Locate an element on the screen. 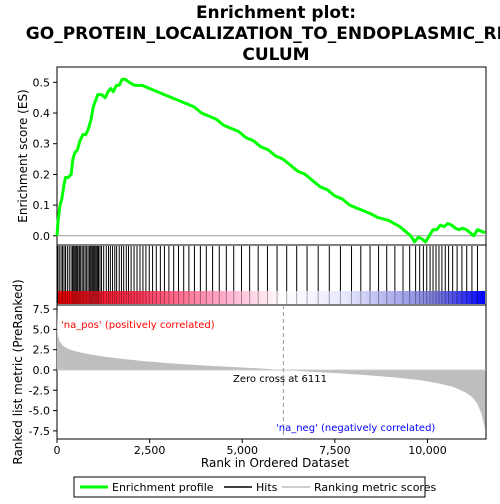 The height and width of the screenshot is (504, 500). zero-cross-label: Zero cross at 6111 is located at coordinates (280, 379).